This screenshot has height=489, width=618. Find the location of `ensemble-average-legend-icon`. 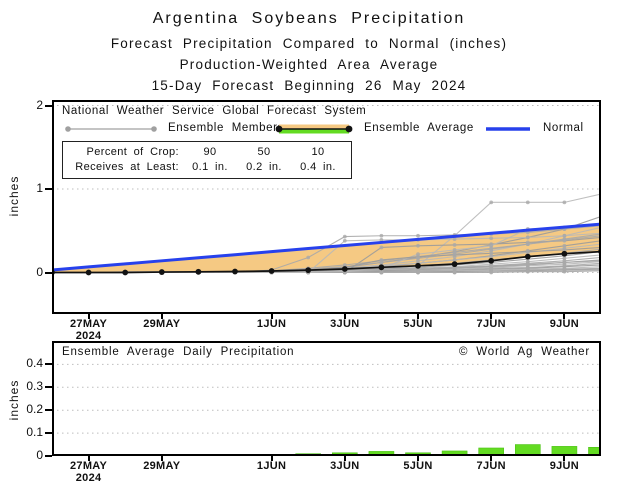

ensemble-average-legend-icon is located at coordinates (314, 129).